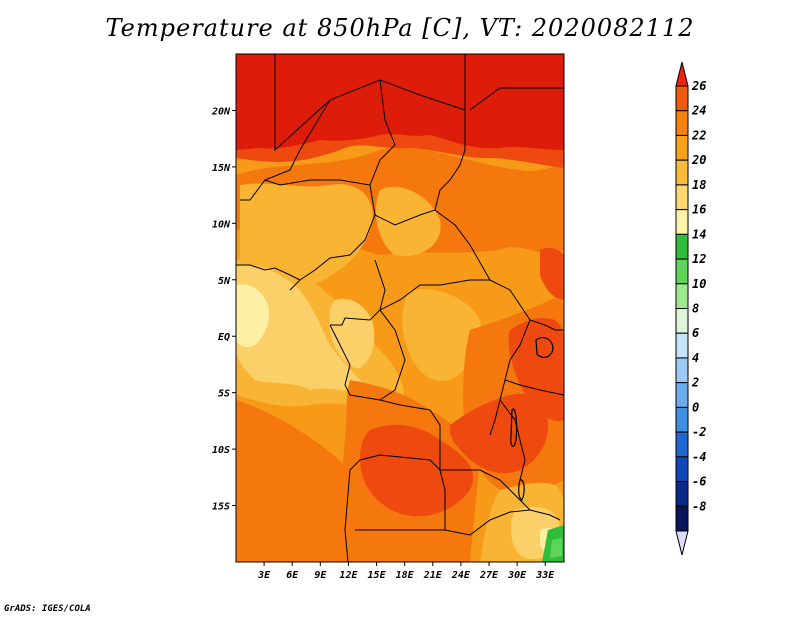  I want to click on colorbar-label: 4, so click(695, 358).